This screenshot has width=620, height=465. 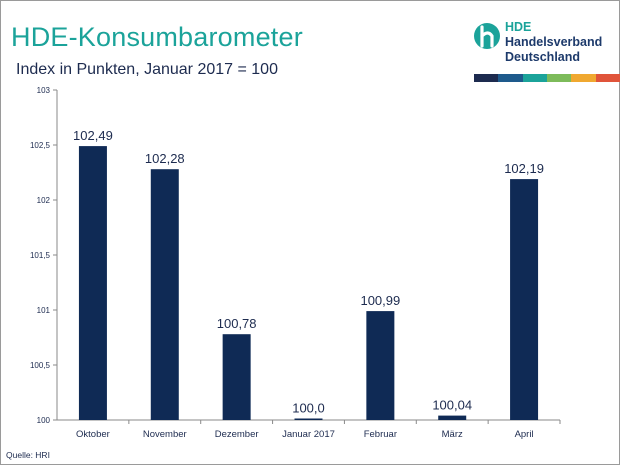 What do you see at coordinates (147, 69) in the screenshot?
I see `chart-subtitle: Index in Punkten, Januar 2017 = 100` at bounding box center [147, 69].